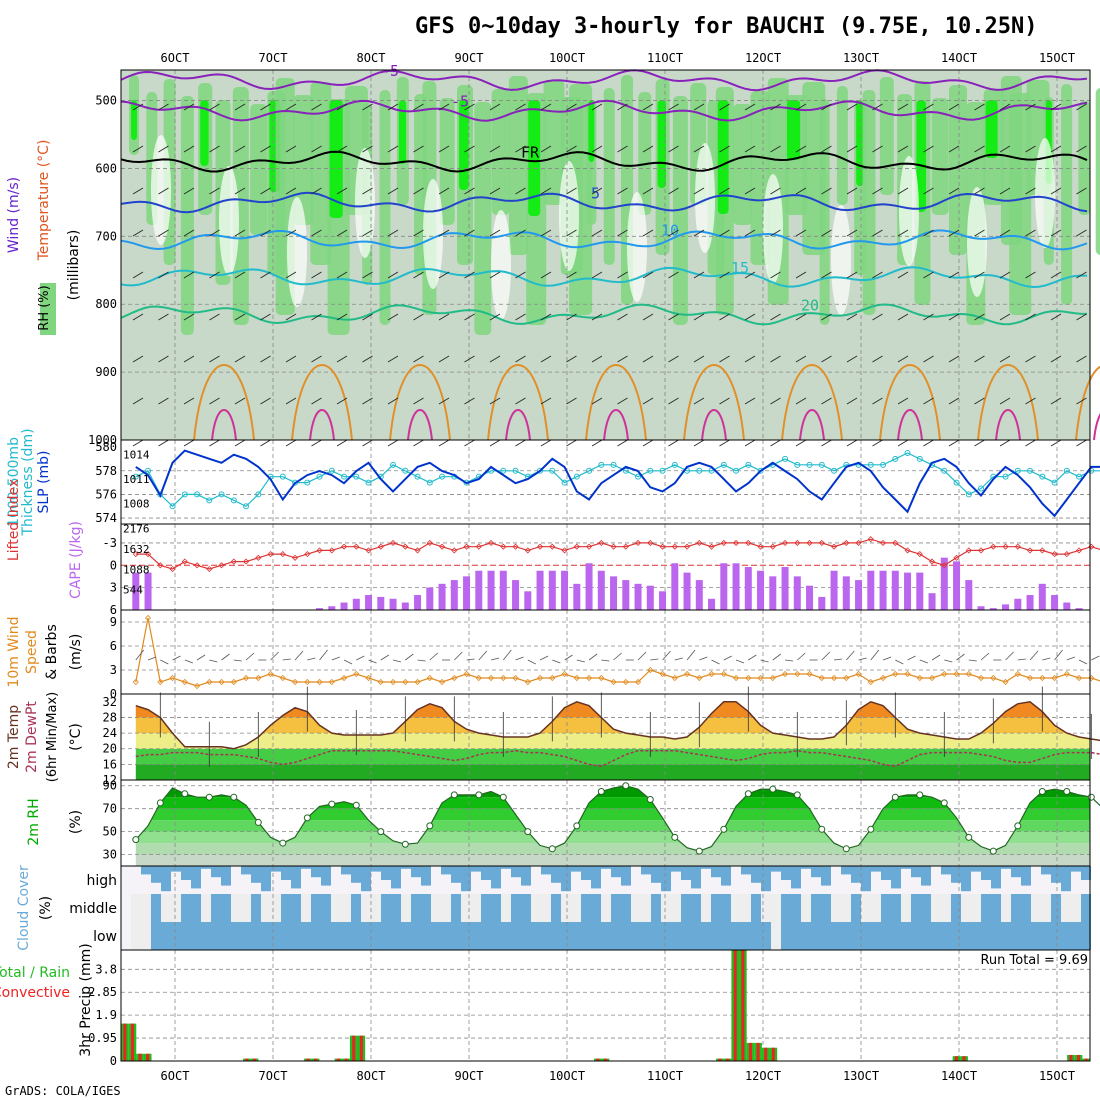 The height and width of the screenshot is (1100, 1100). I want to click on x-tick-label-bottom: 6OCT, so click(175, 1076).